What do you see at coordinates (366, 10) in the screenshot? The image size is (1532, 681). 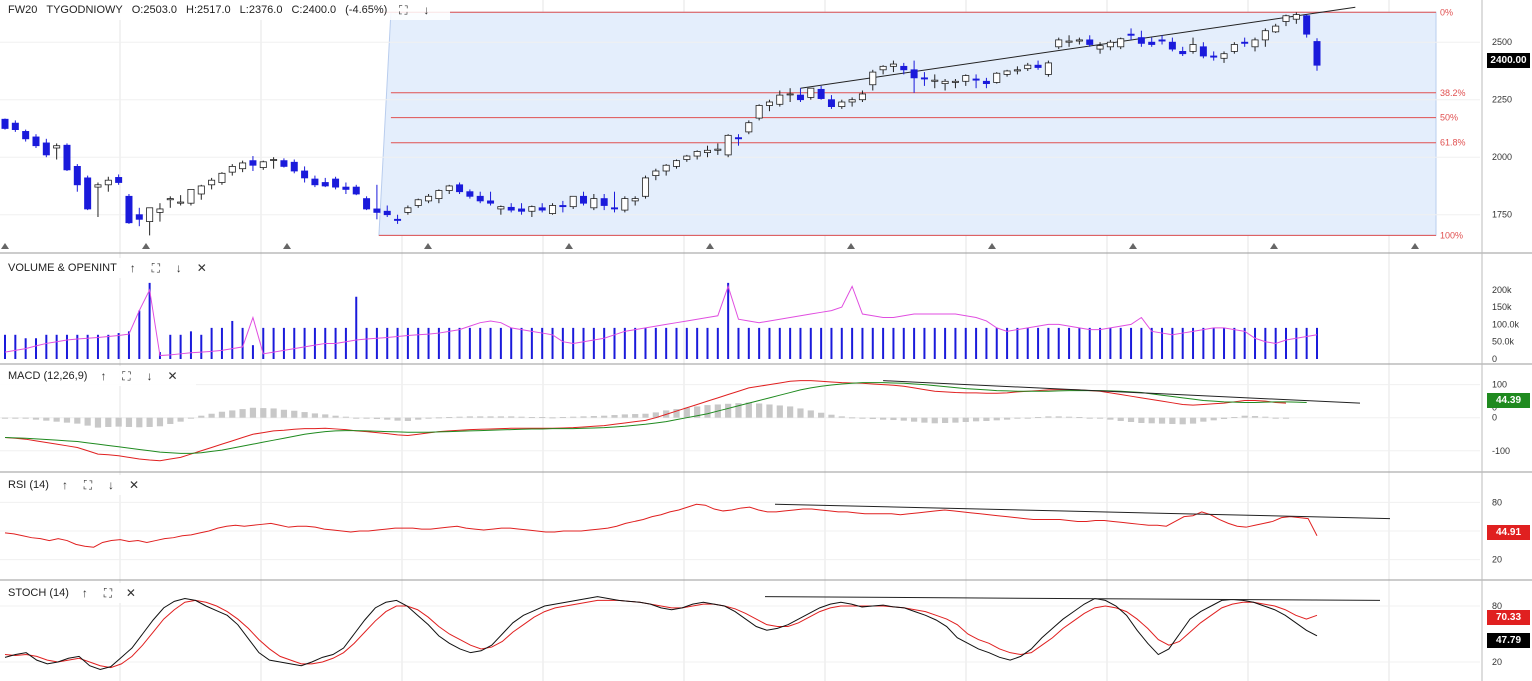 I see `change-value: (-4.65%)` at bounding box center [366, 10].